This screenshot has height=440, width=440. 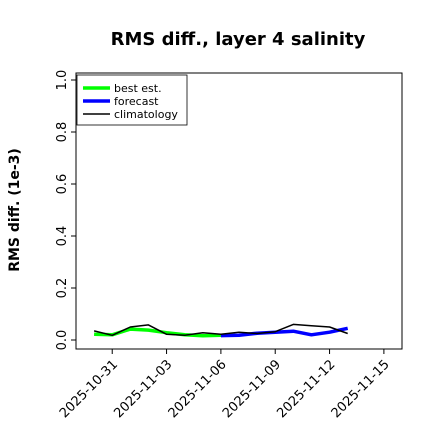 What do you see at coordinates (62, 236) in the screenshot?
I see `y-tick-label: 0.4` at bounding box center [62, 236].